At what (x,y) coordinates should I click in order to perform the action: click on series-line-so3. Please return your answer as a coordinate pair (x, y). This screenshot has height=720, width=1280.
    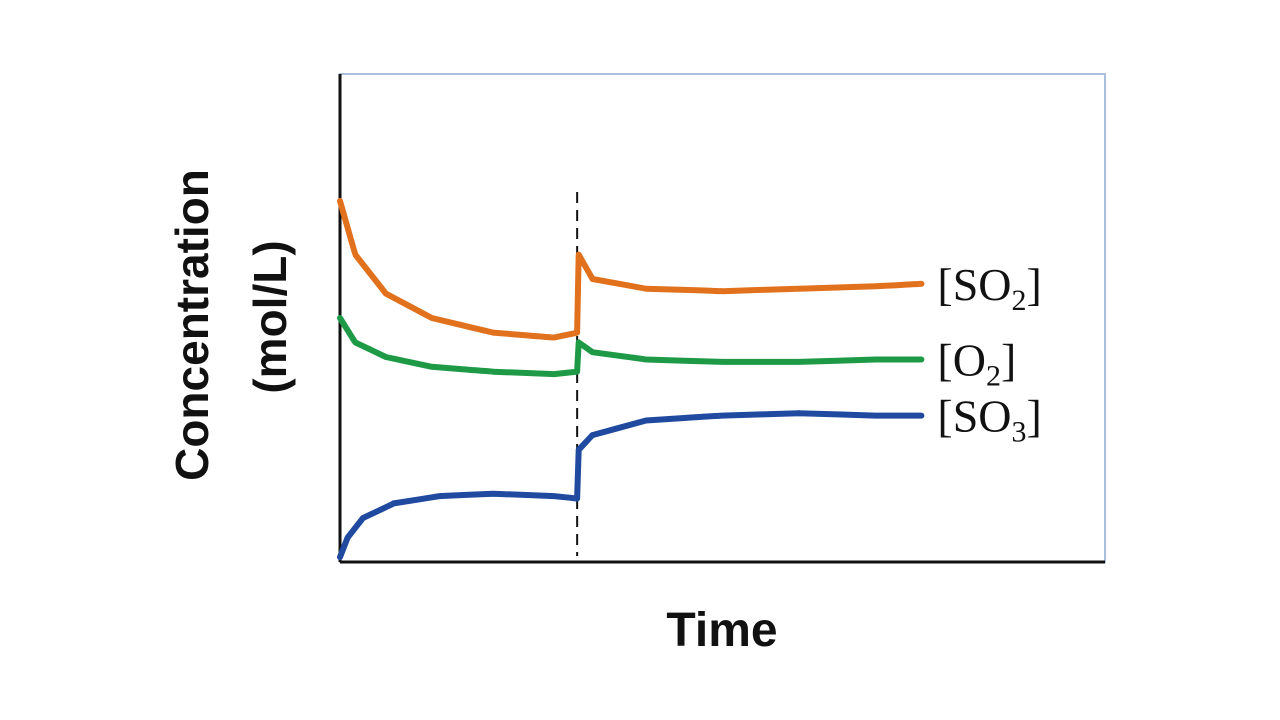
    Looking at the image, I should click on (631, 485).